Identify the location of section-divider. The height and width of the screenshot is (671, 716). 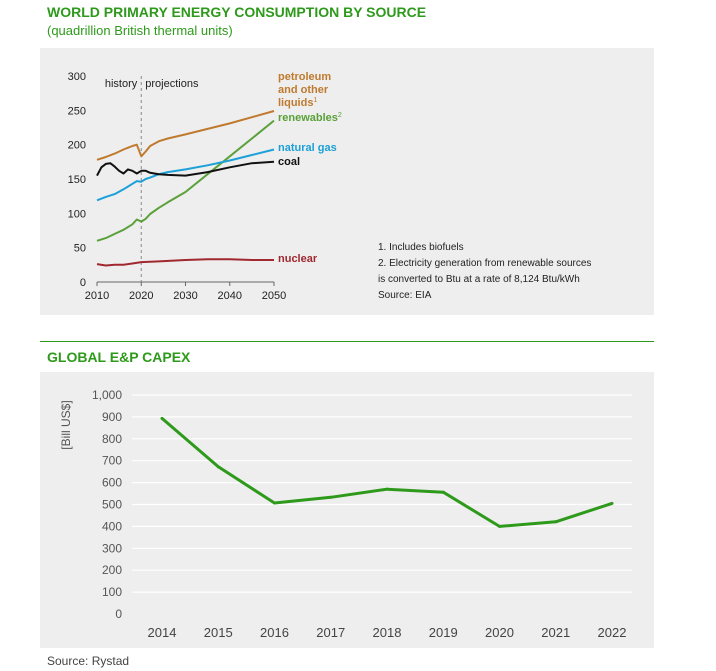
(347, 341).